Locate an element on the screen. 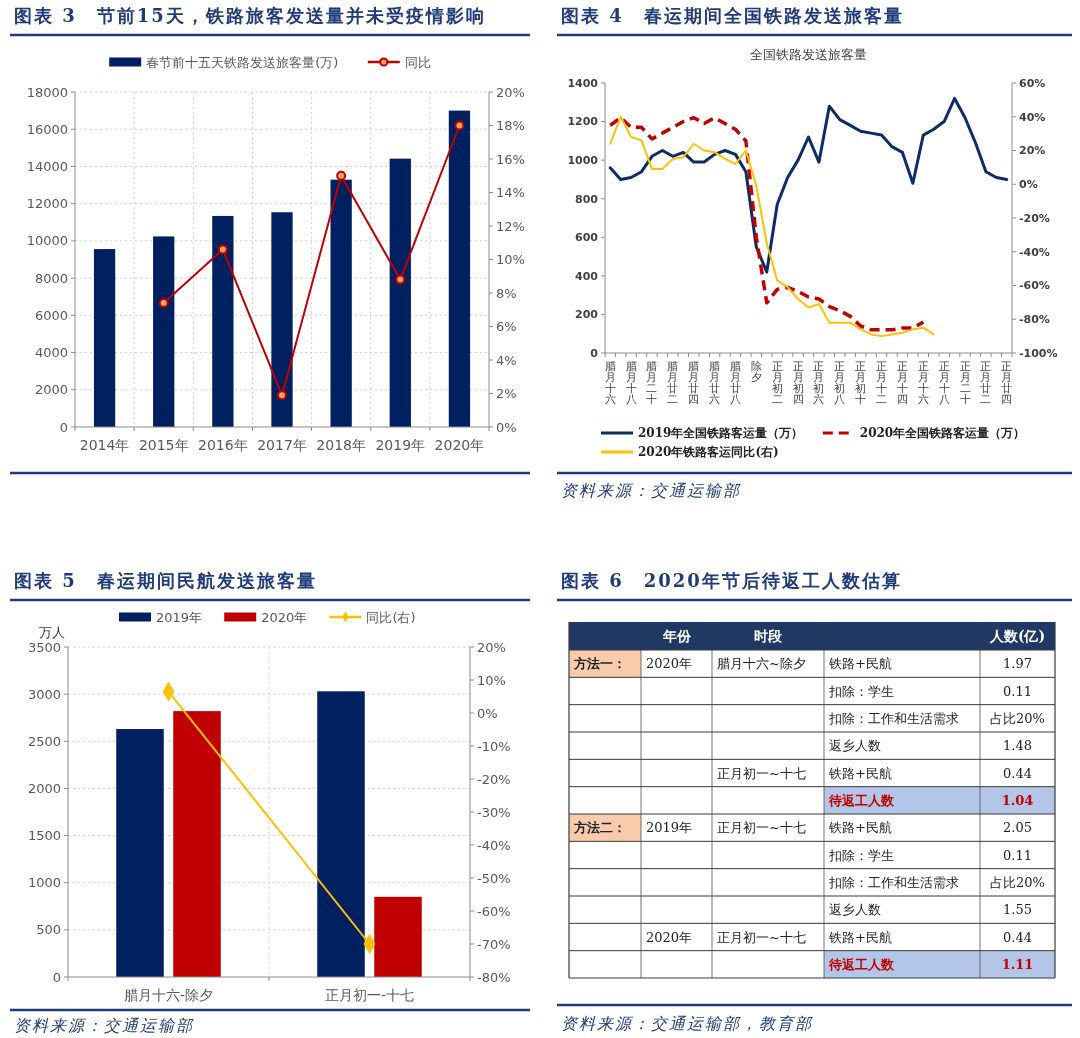  x-tick-label: 正月初十 is located at coordinates (861, 383).